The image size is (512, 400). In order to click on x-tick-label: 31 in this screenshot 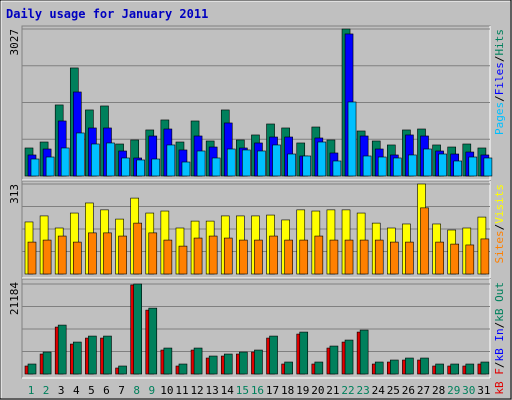, I will do `click(483, 390)`.